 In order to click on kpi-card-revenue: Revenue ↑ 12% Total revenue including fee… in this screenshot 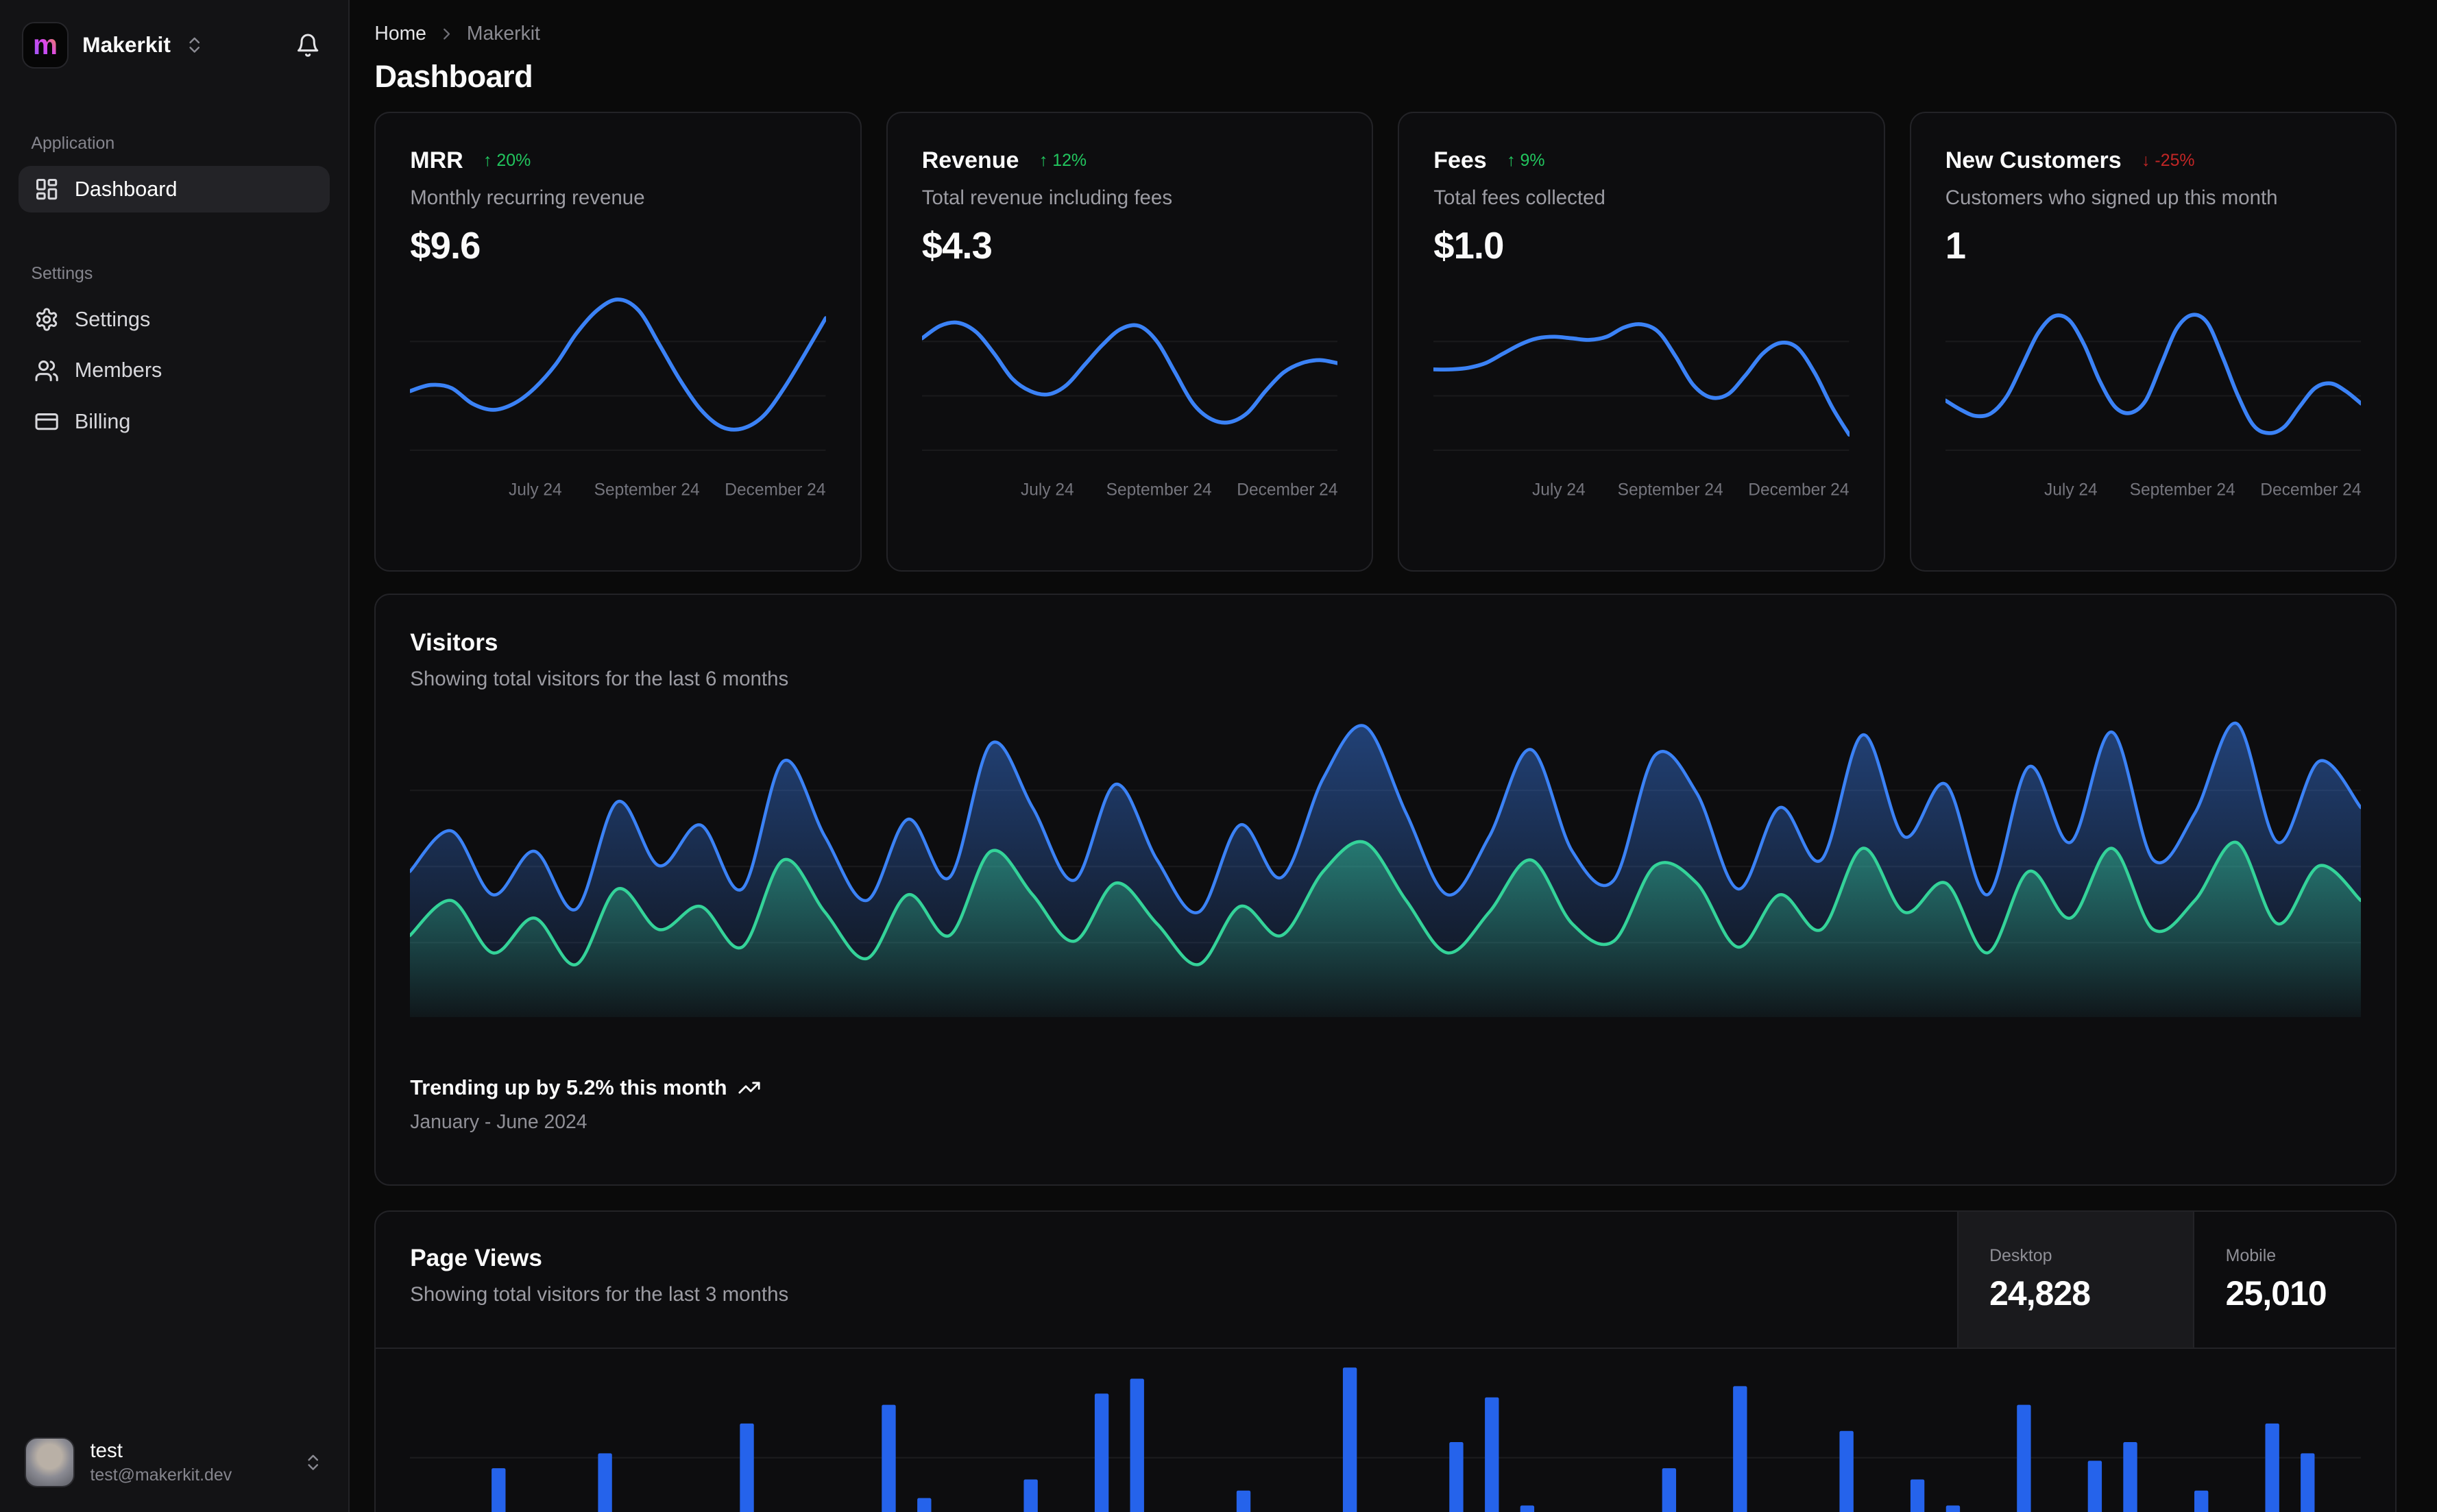, I will do `click(1130, 342)`.